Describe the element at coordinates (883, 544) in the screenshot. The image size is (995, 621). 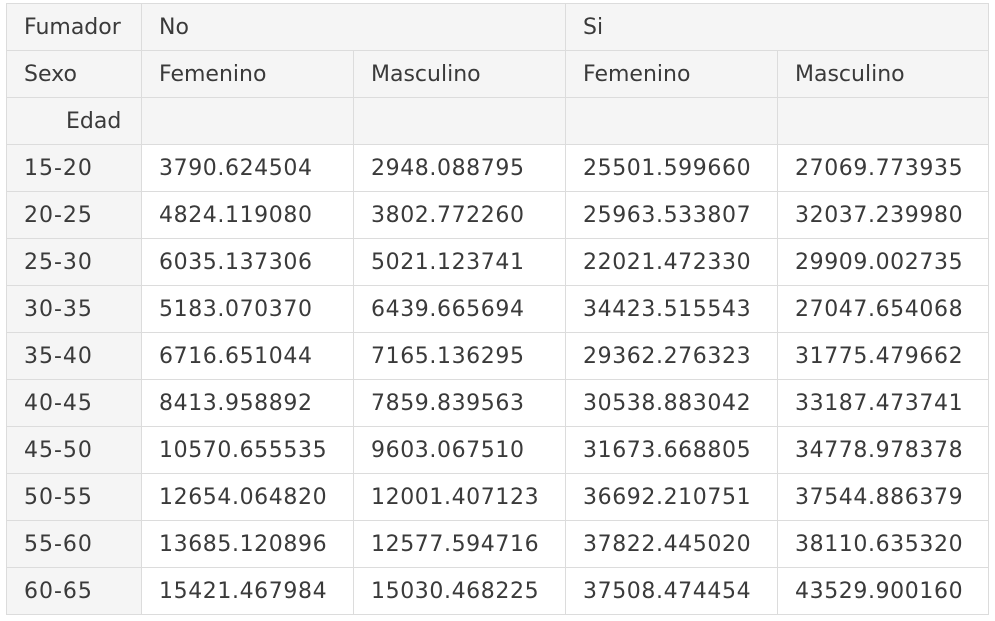
I see `table-cell: 38110.635320` at that location.